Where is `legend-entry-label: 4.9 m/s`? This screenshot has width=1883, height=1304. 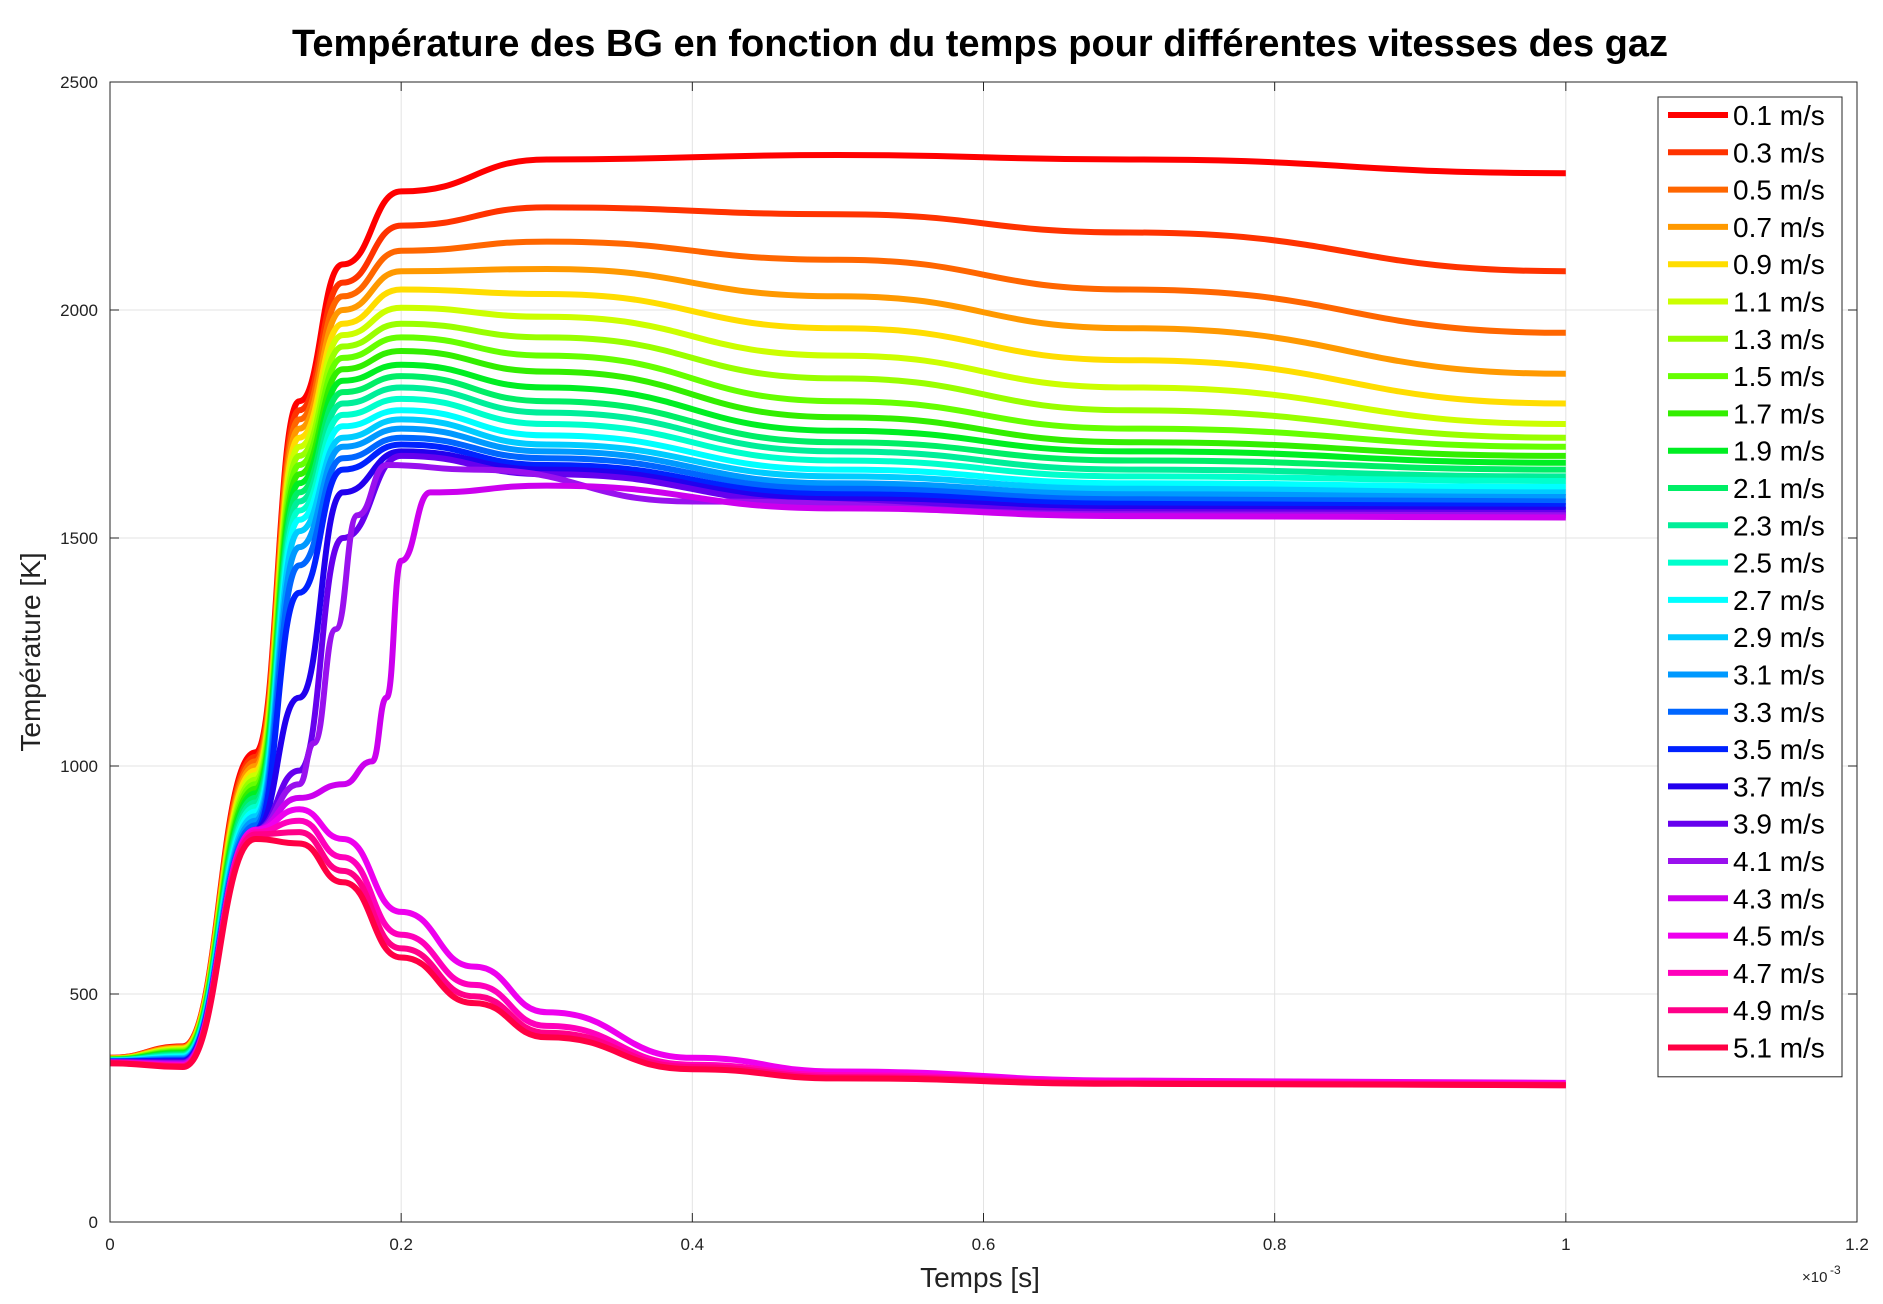 legend-entry-label: 4.9 m/s is located at coordinates (1779, 1010).